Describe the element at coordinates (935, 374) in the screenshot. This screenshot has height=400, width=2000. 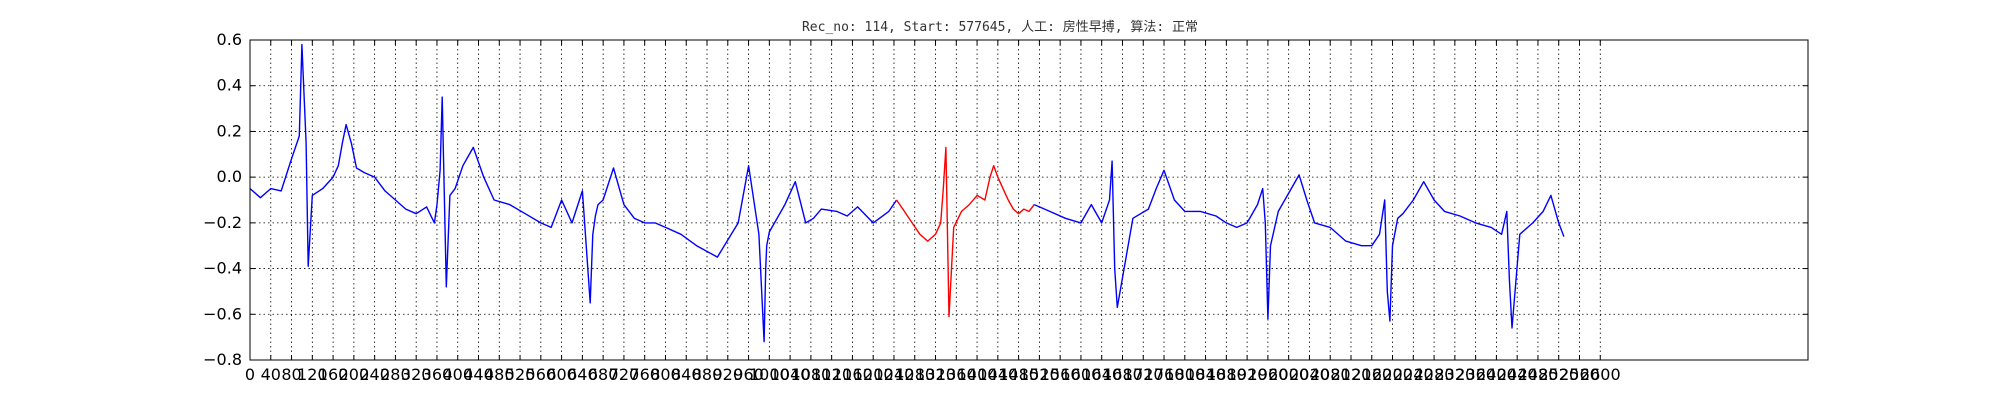
I see `x-tick-label: 1320` at that location.